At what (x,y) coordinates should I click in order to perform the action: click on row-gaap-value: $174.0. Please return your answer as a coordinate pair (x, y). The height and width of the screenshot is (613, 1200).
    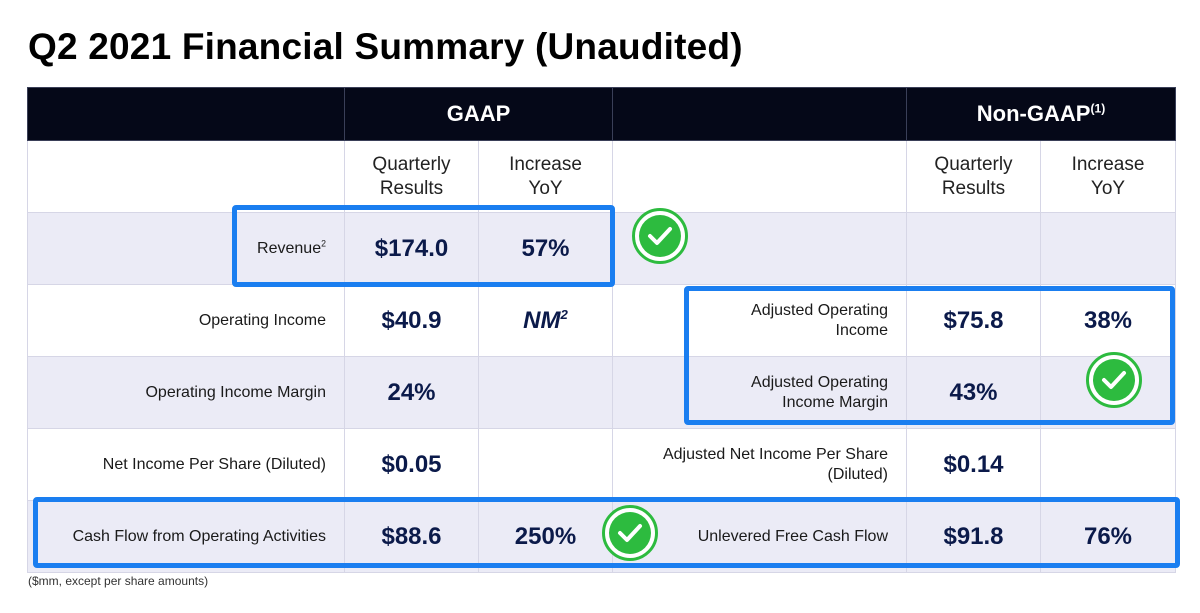
    Looking at the image, I should click on (411, 248).